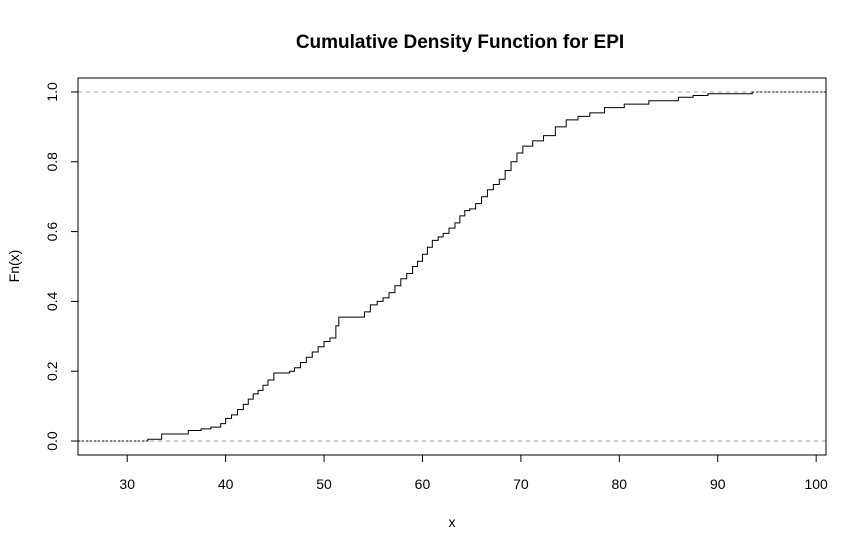 This screenshot has width=867, height=553. I want to click on x-tick-label: 60, so click(423, 484).